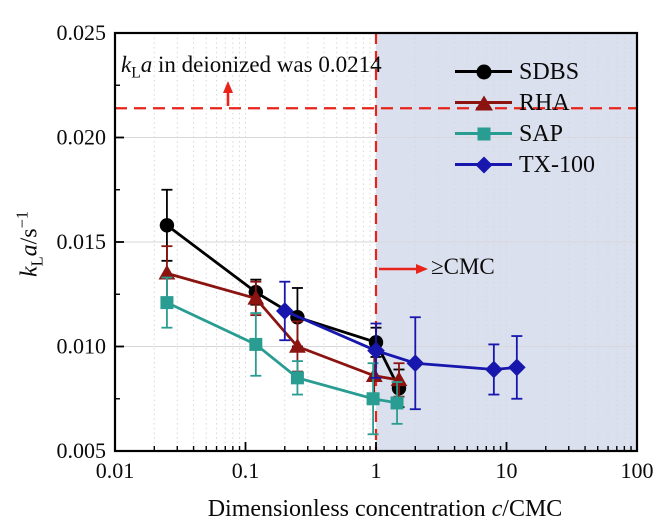 The height and width of the screenshot is (531, 669). What do you see at coordinates (228, 87) in the screenshot?
I see `up-arrow-head-icon` at bounding box center [228, 87].